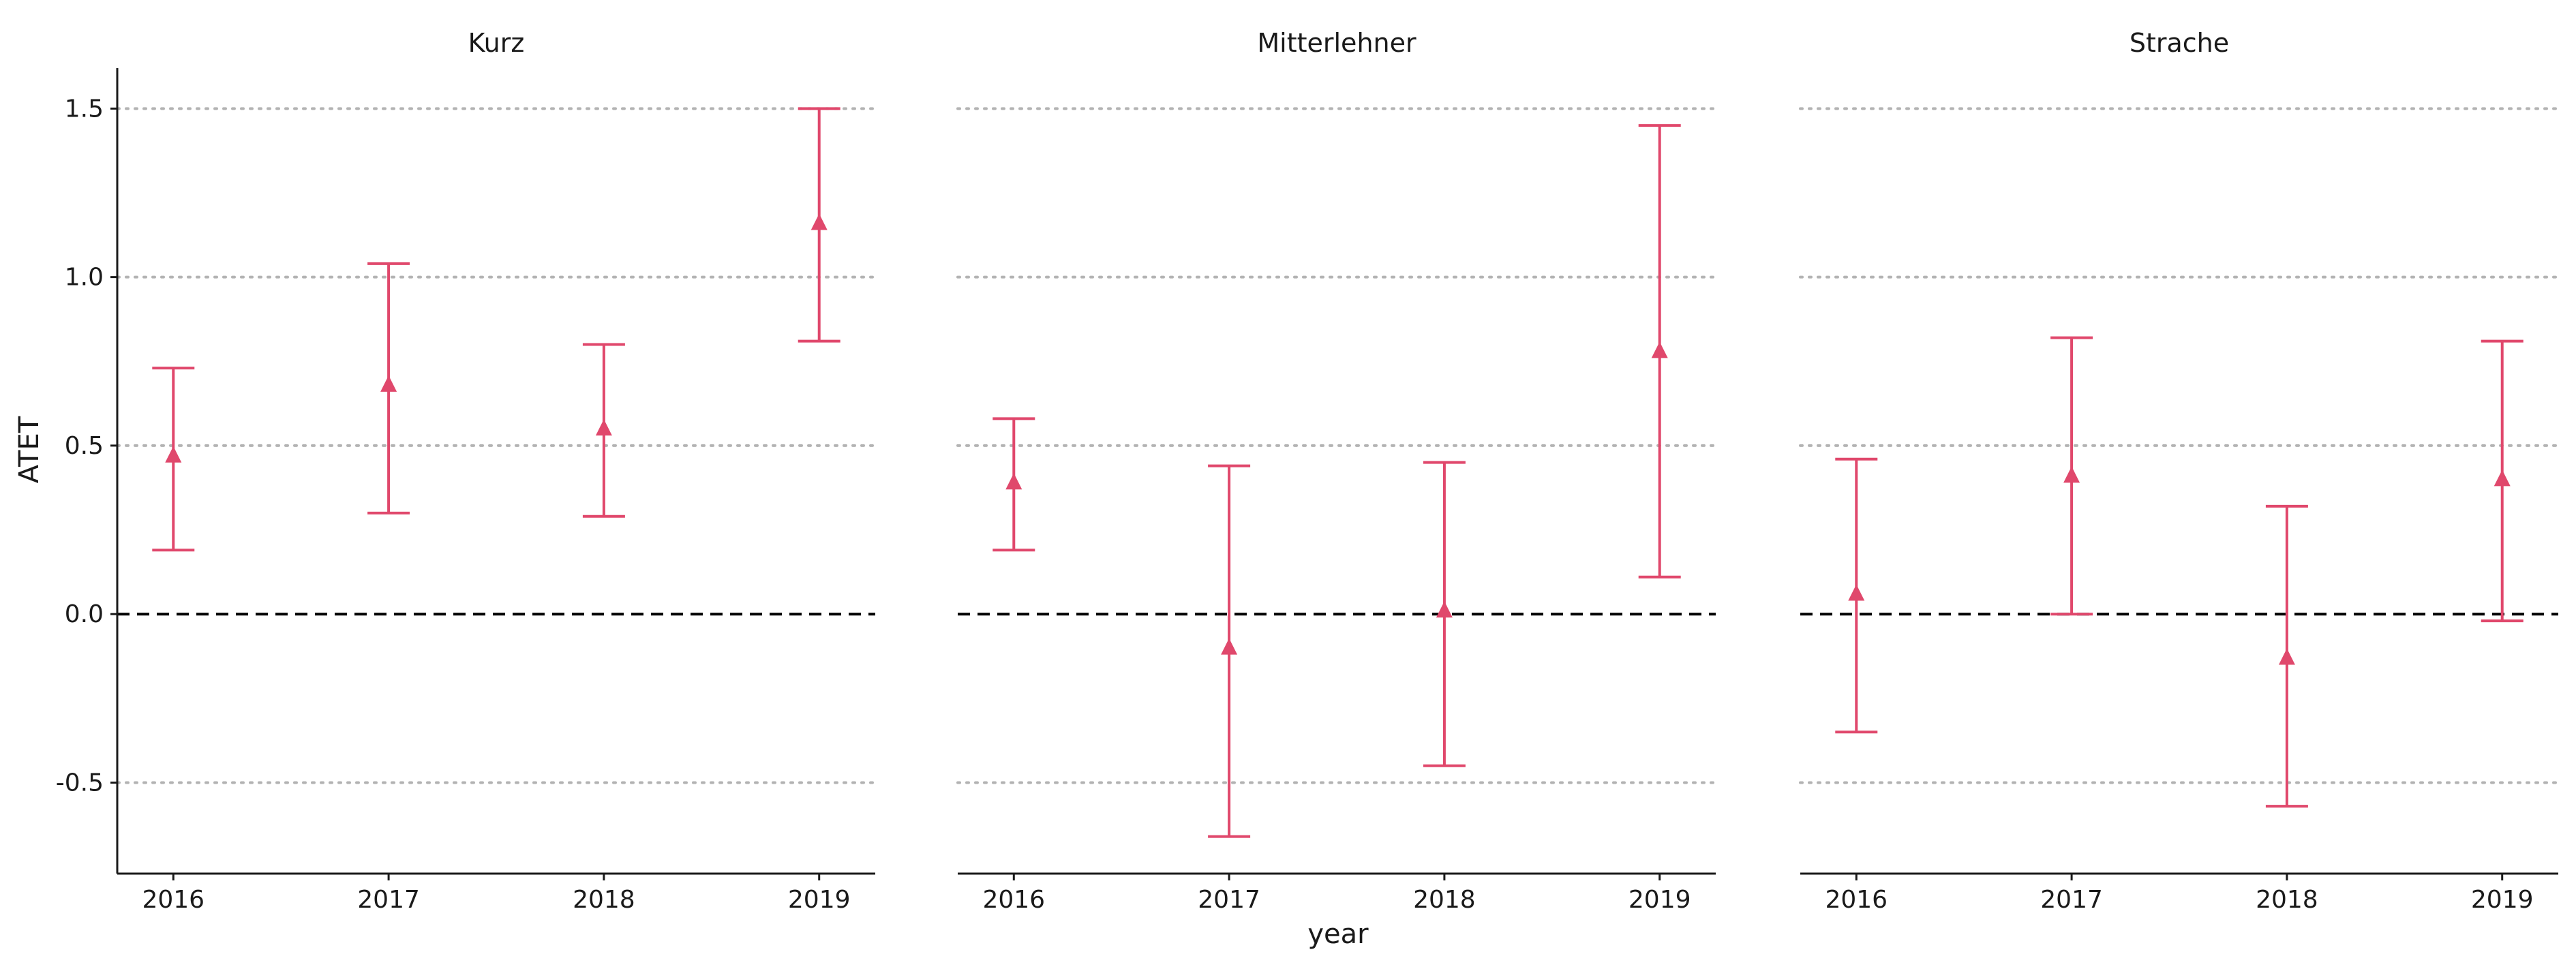  I want to click on x-axis-title: year, so click(1338, 934).